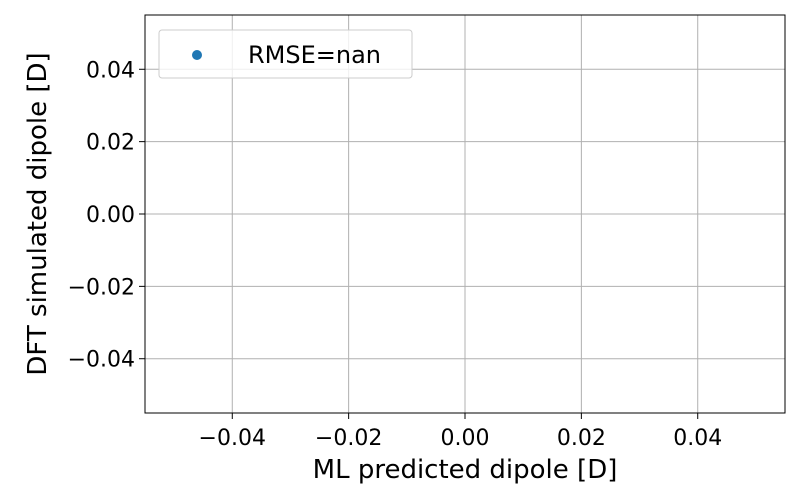  I want to click on legend-marker-icon, so click(197, 55).